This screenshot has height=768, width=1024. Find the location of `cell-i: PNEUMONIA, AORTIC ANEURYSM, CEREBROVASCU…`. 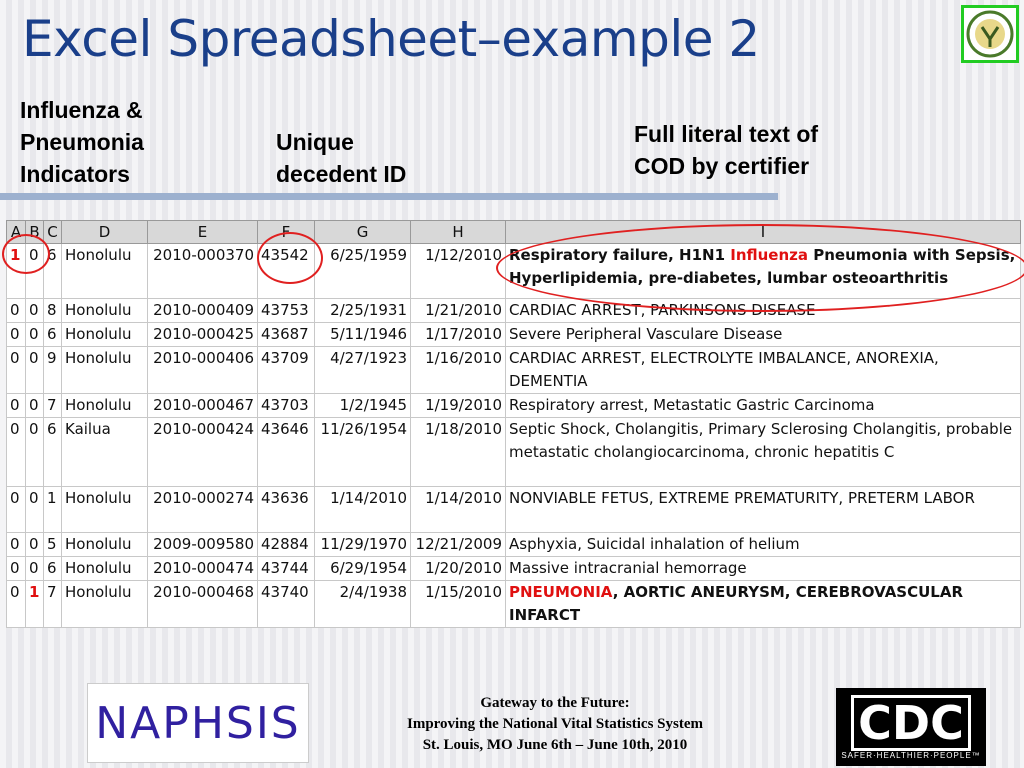

cell-i: PNEUMONIA, AORTIC ANEURYSM, CEREBROVASCU… is located at coordinates (763, 604).